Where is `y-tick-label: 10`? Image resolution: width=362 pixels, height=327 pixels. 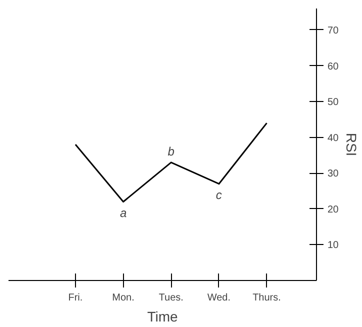 y-tick-label: 10 is located at coordinates (334, 246).